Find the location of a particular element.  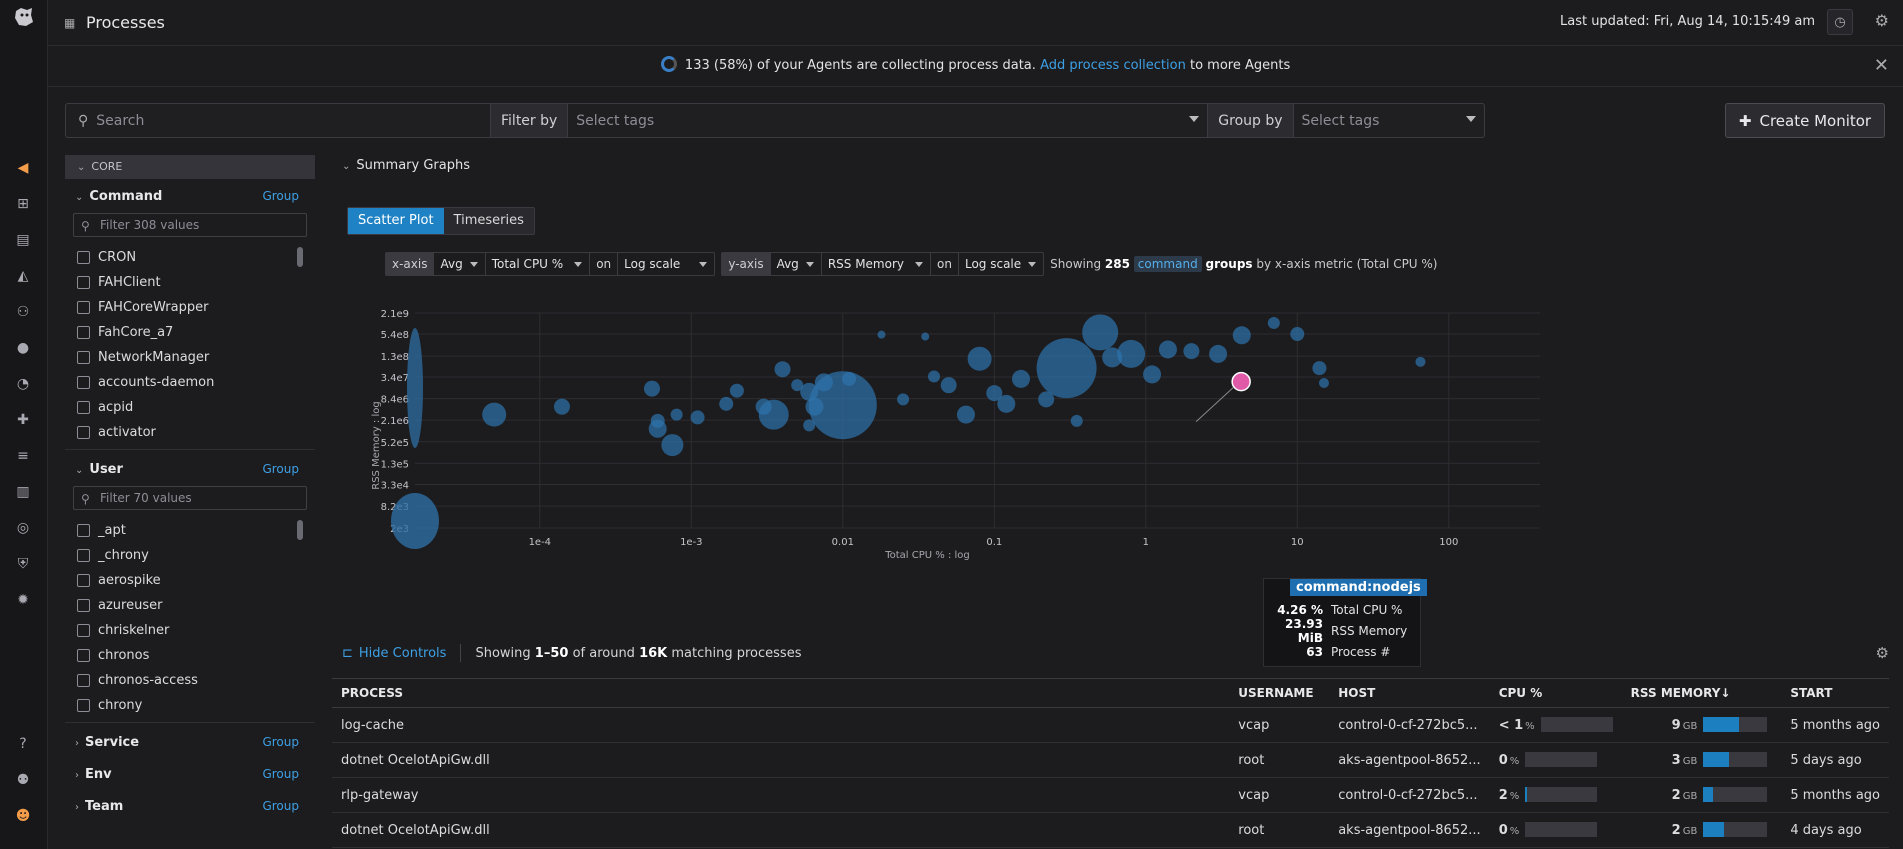

user-facet-item: chronos is located at coordinates (190, 655).